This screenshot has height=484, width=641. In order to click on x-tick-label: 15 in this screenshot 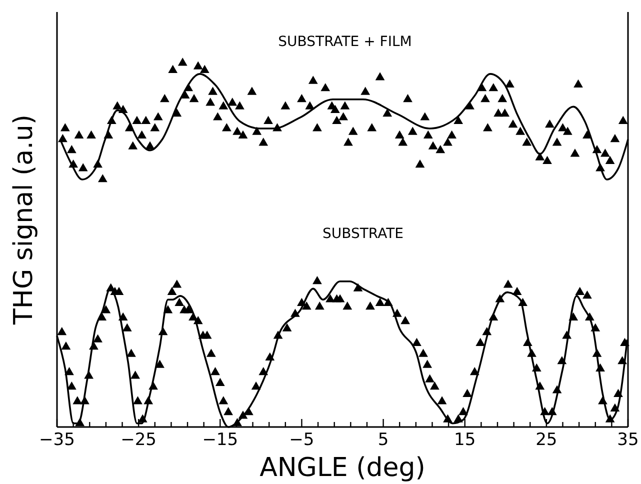, I will do `click(465, 440)`.